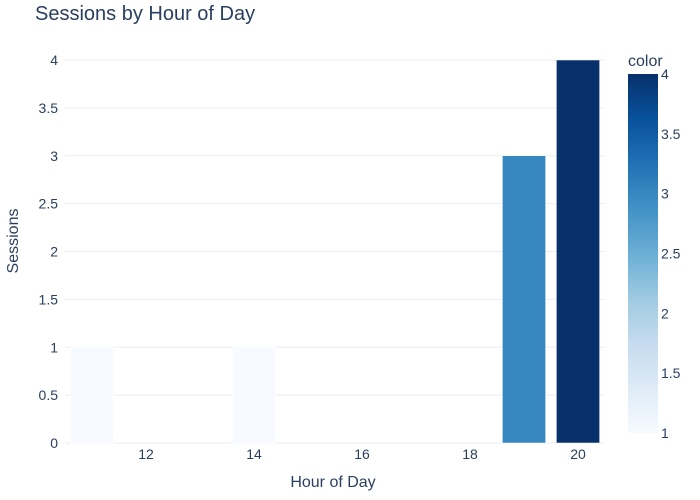 This screenshot has height=500, width=700. Describe the element at coordinates (665, 433) in the screenshot. I see `colorbar-tick-label: 1` at that location.